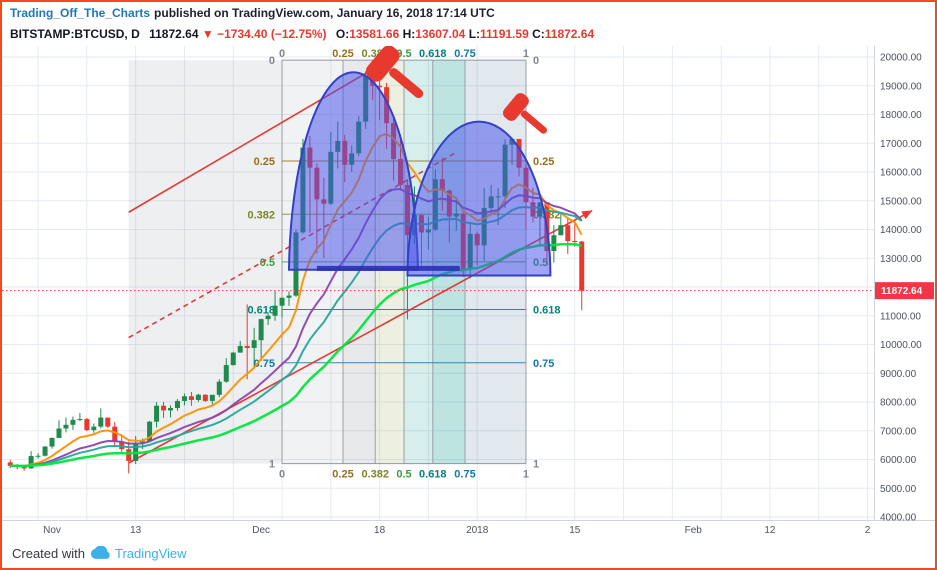  I want to click on last-price-tag, so click(904, 291).